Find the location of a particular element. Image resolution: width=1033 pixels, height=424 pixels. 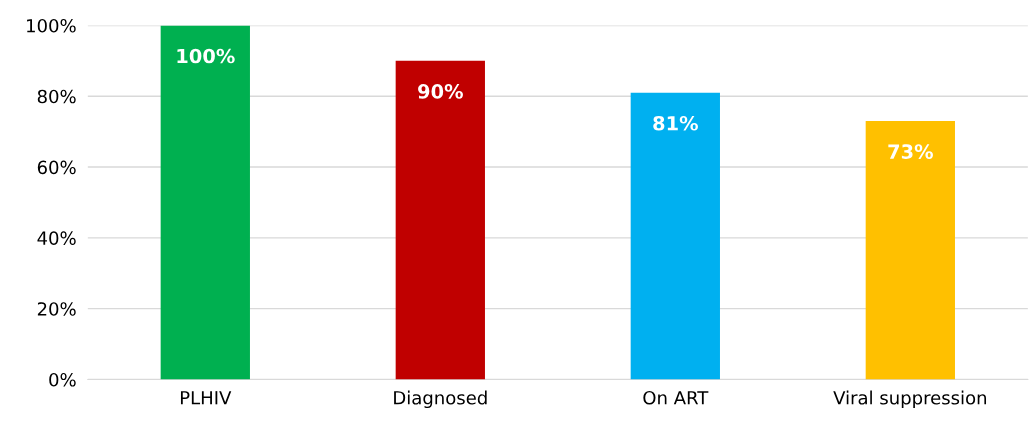

data-label: 90% is located at coordinates (440, 91).